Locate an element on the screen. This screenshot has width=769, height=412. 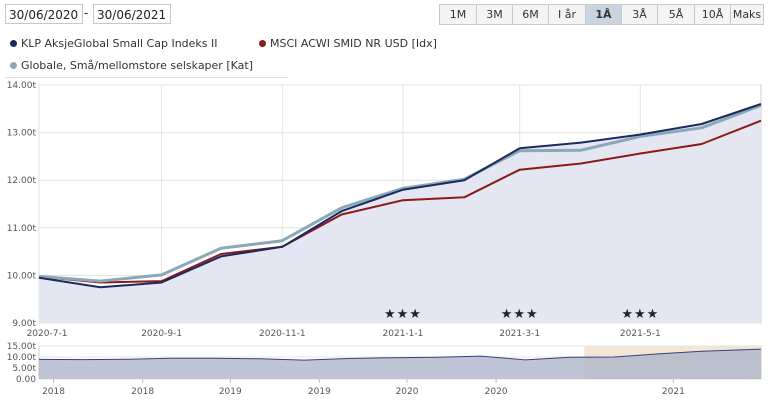
navigator-y-tick-label: 15.00t is located at coordinates (22, 347).